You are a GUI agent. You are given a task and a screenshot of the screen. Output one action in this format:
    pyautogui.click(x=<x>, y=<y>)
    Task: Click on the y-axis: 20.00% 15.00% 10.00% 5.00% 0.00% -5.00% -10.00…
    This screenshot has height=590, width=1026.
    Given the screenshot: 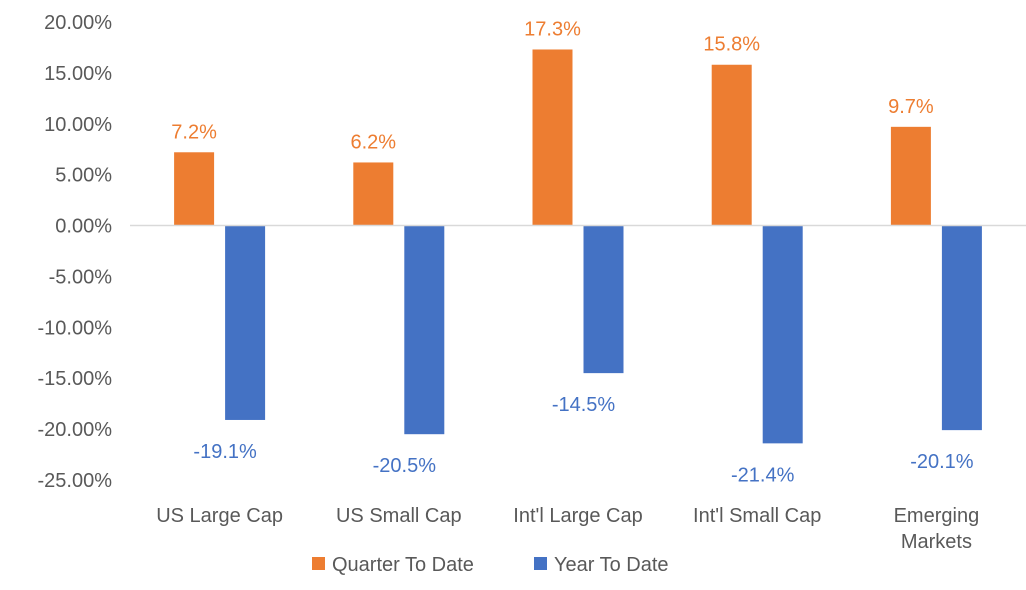 What is the action you would take?
    pyautogui.click(x=75, y=252)
    